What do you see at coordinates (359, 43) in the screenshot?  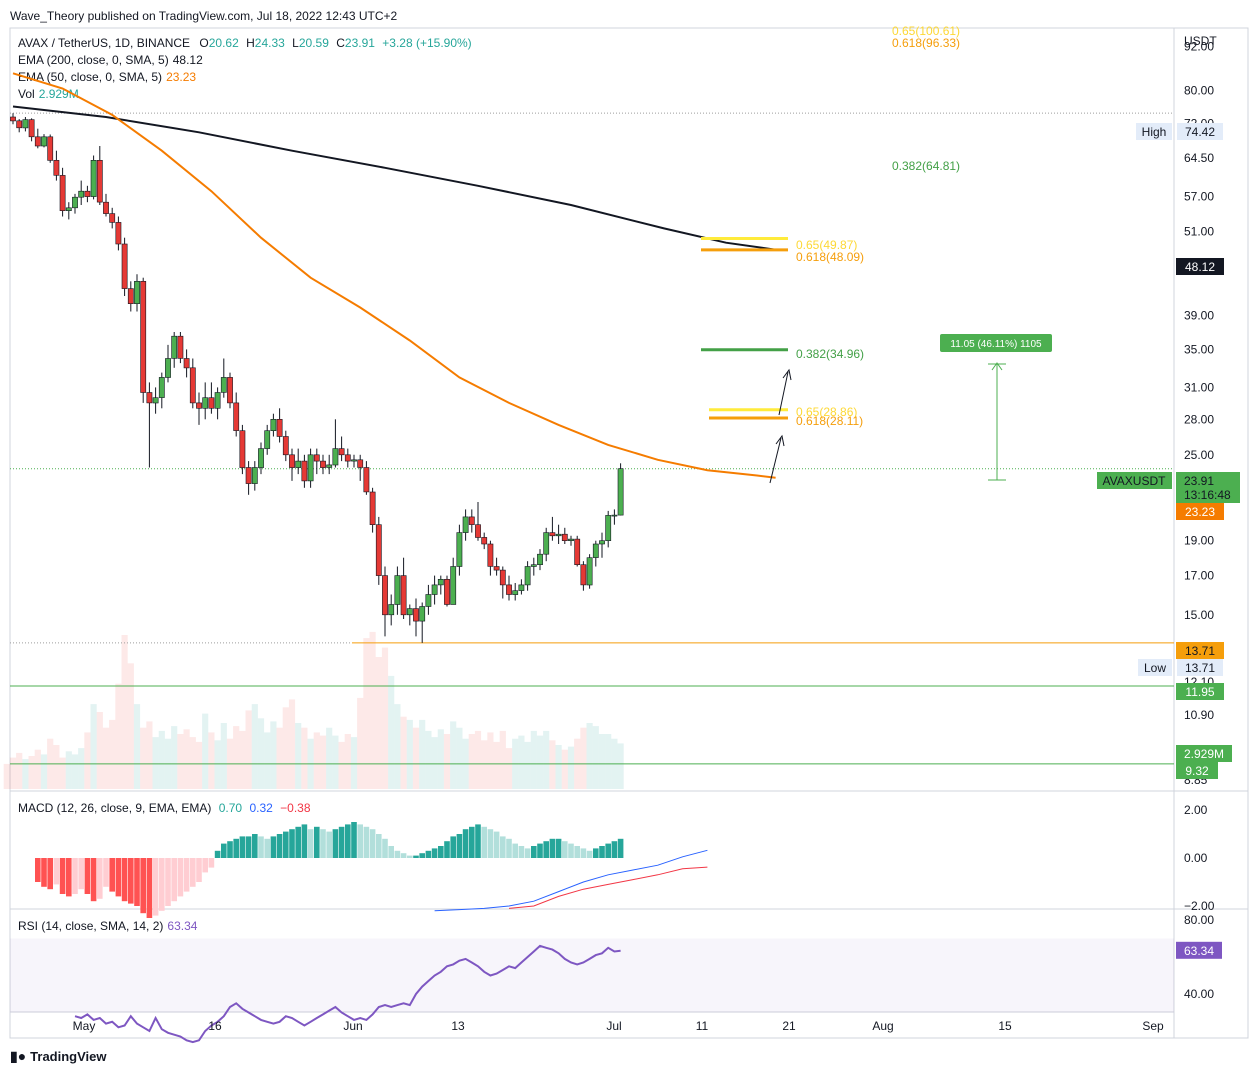 I see `ohlc-close: 23.91` at bounding box center [359, 43].